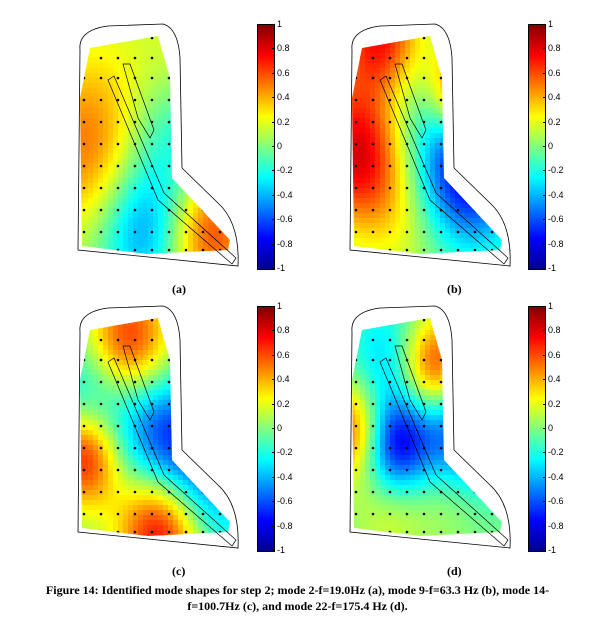 Image resolution: width=595 pixels, height=633 pixels. Describe the element at coordinates (537, 429) in the screenshot. I see `colorbar` at that location.